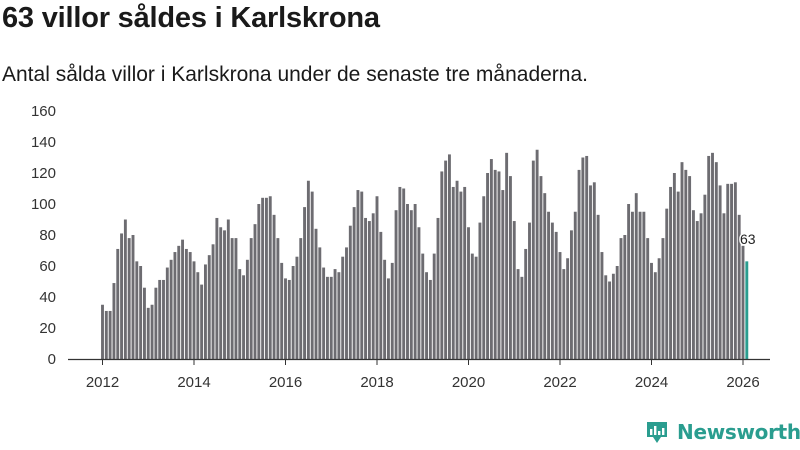  I want to click on x-axis: 2012 2014 2016 2018 2020 2022 2024 2026, so click(419, 374).